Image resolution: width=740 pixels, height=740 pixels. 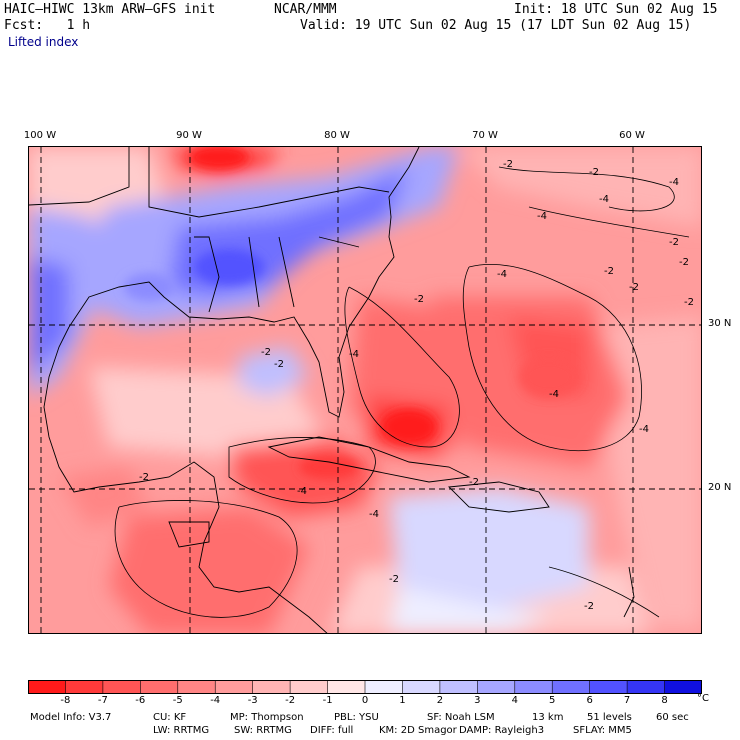 I want to click on model-info-sflay: SFLAY: MM5, so click(x=602, y=730).